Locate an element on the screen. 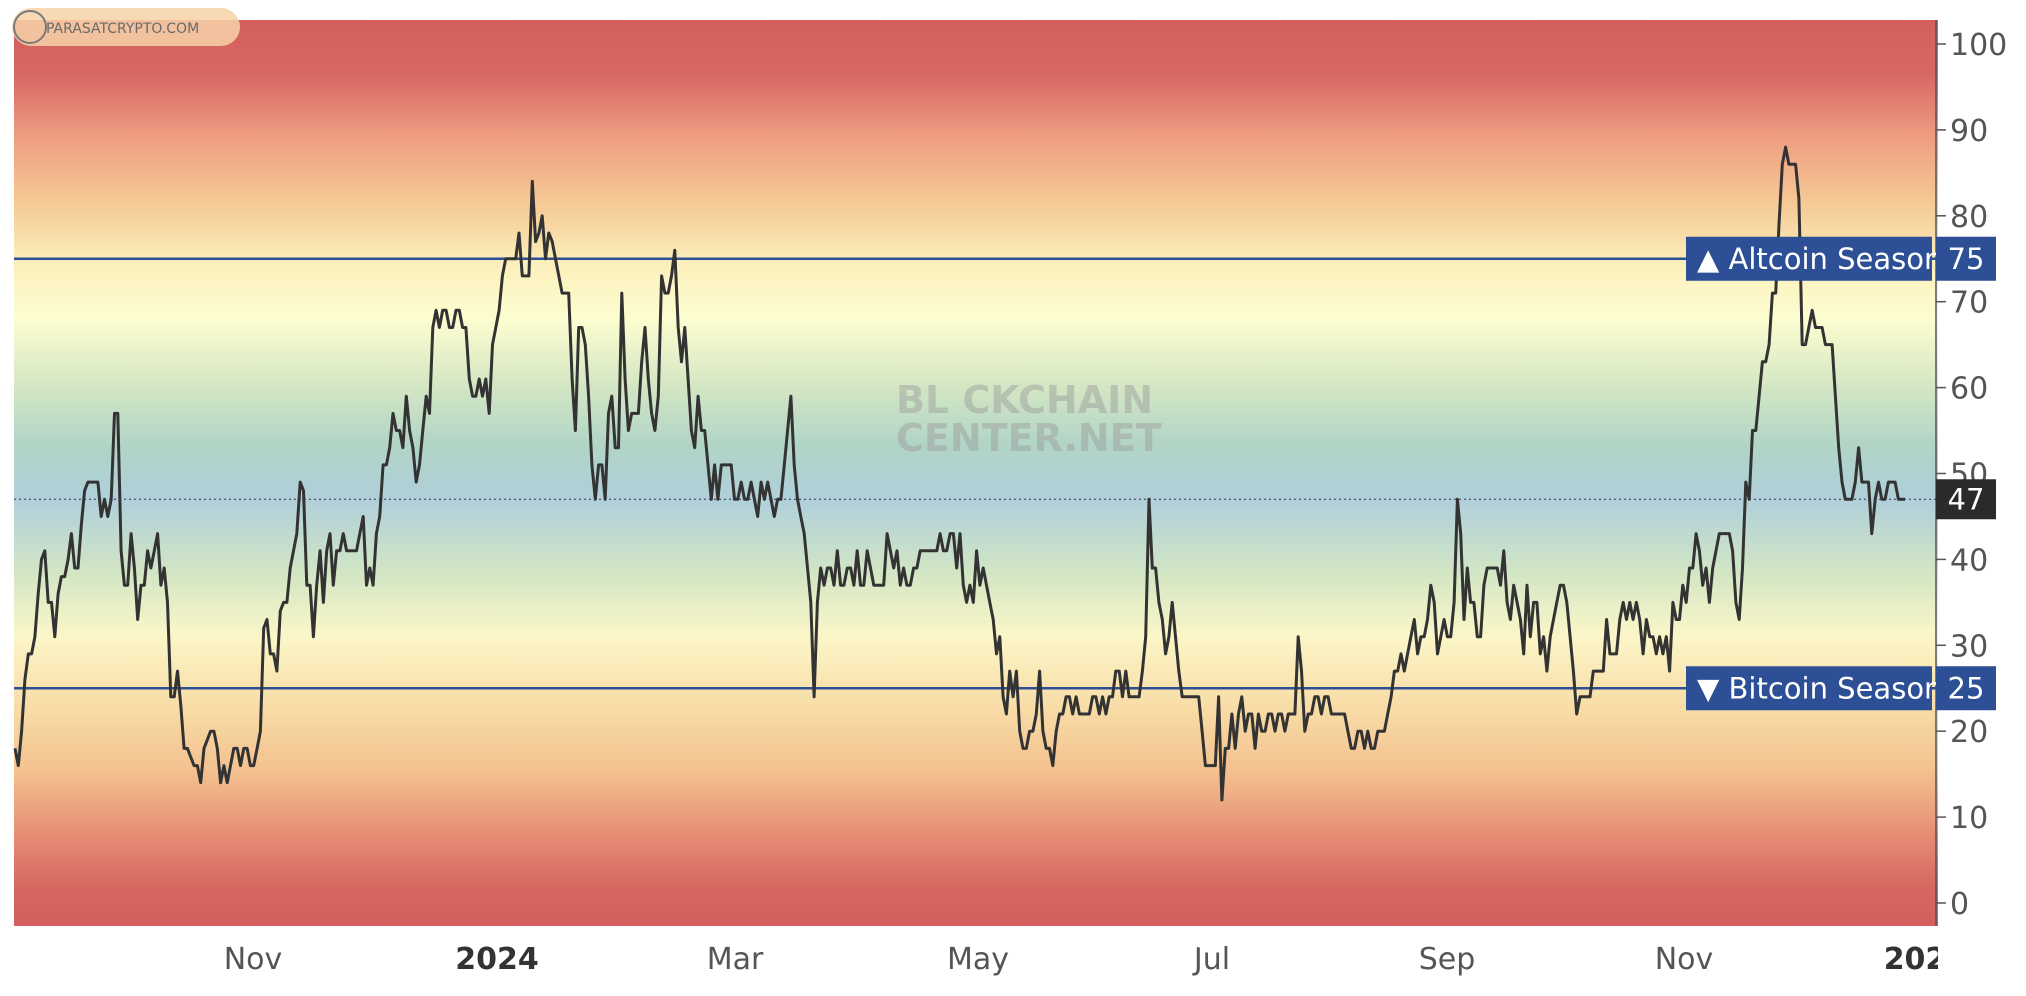  watermark-line1: BL CKCHAIN is located at coordinates (1024, 400).